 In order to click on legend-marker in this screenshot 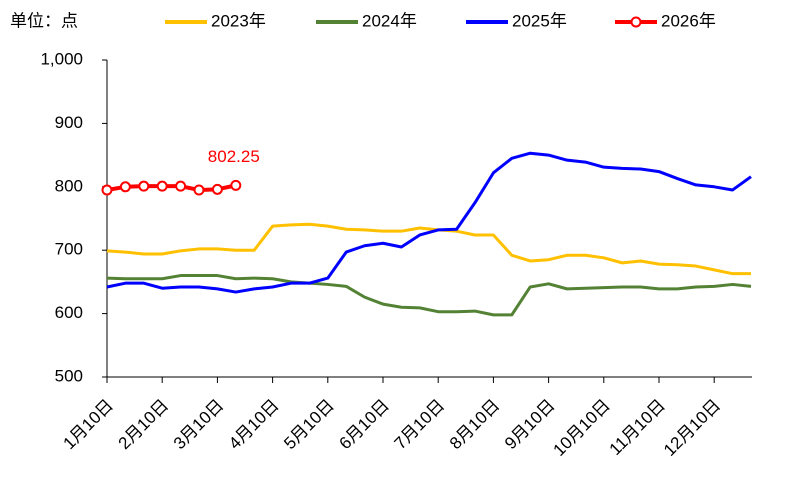, I will do `click(636, 22)`.